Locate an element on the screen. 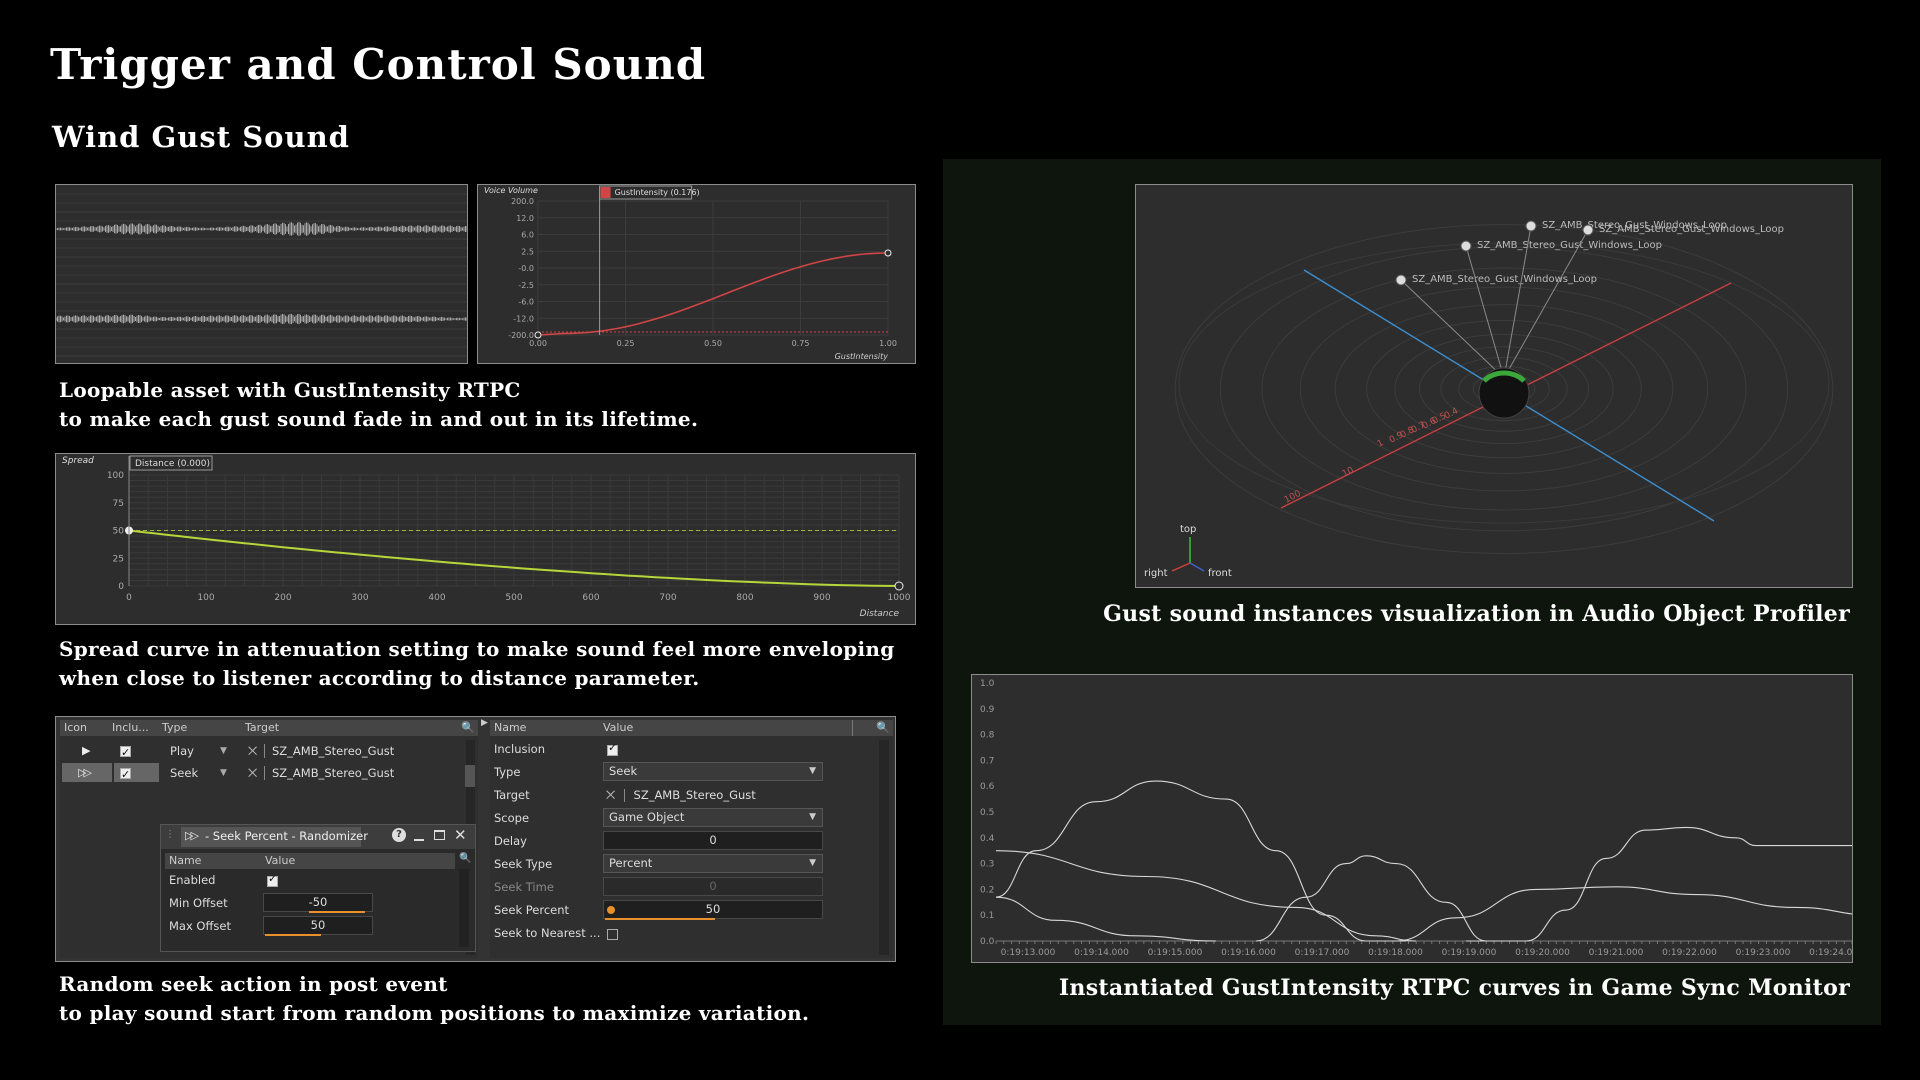 This screenshot has height=1080, width=1920. randomizer-tab is located at coordinates (271, 837).